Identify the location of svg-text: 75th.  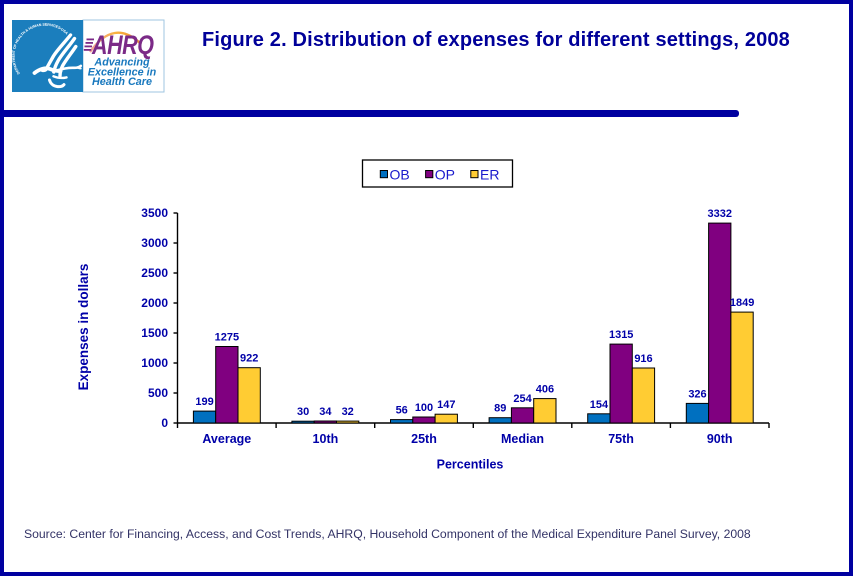
(621, 439).